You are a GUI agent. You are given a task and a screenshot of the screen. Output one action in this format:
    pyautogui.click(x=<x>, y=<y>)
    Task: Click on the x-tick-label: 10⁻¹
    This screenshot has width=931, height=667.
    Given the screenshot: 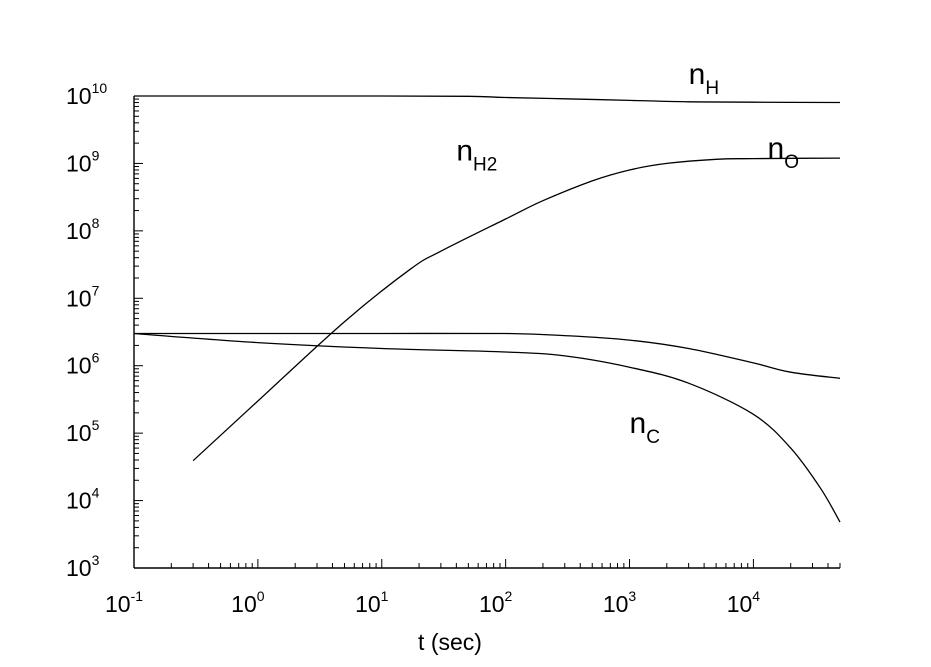 What is the action you would take?
    pyautogui.click(x=124, y=602)
    